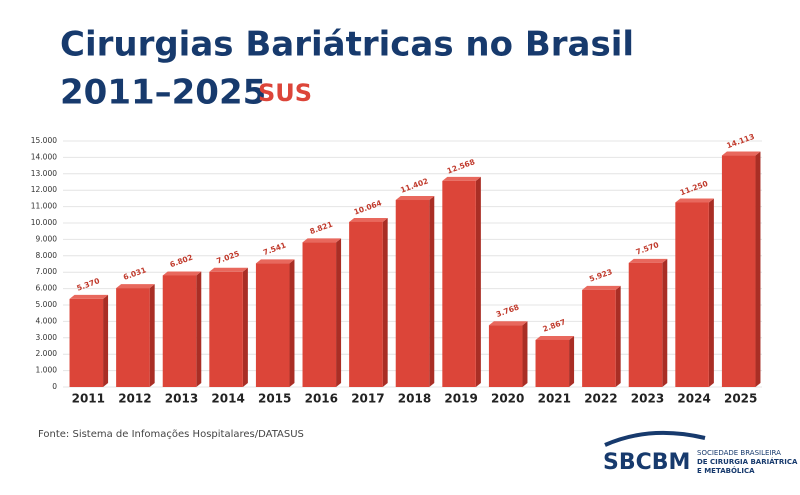 The height and width of the screenshot is (495, 800). I want to click on y-tick-label: 1.000, so click(47, 370).